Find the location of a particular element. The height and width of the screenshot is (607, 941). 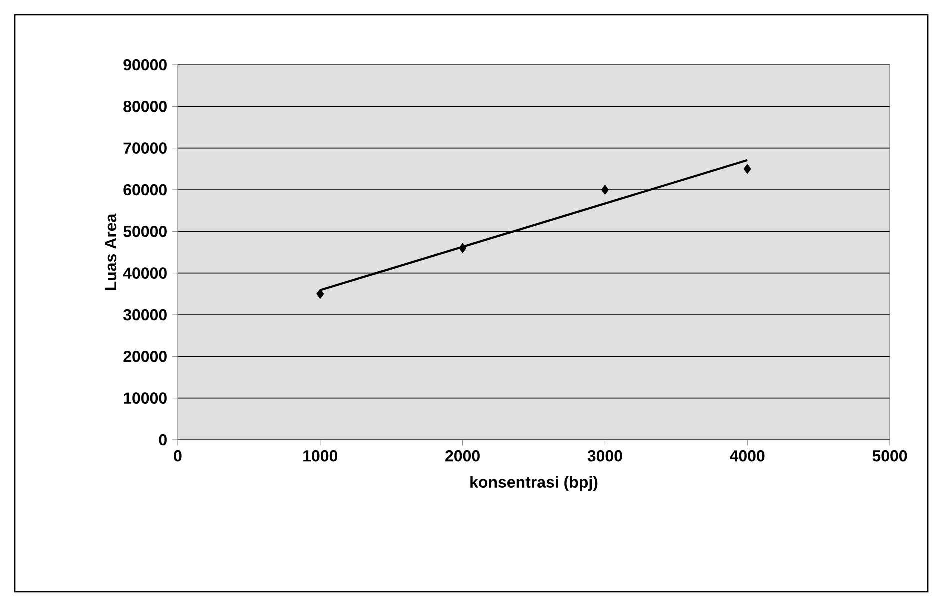

y-tick-label: 0 is located at coordinates (163, 440).